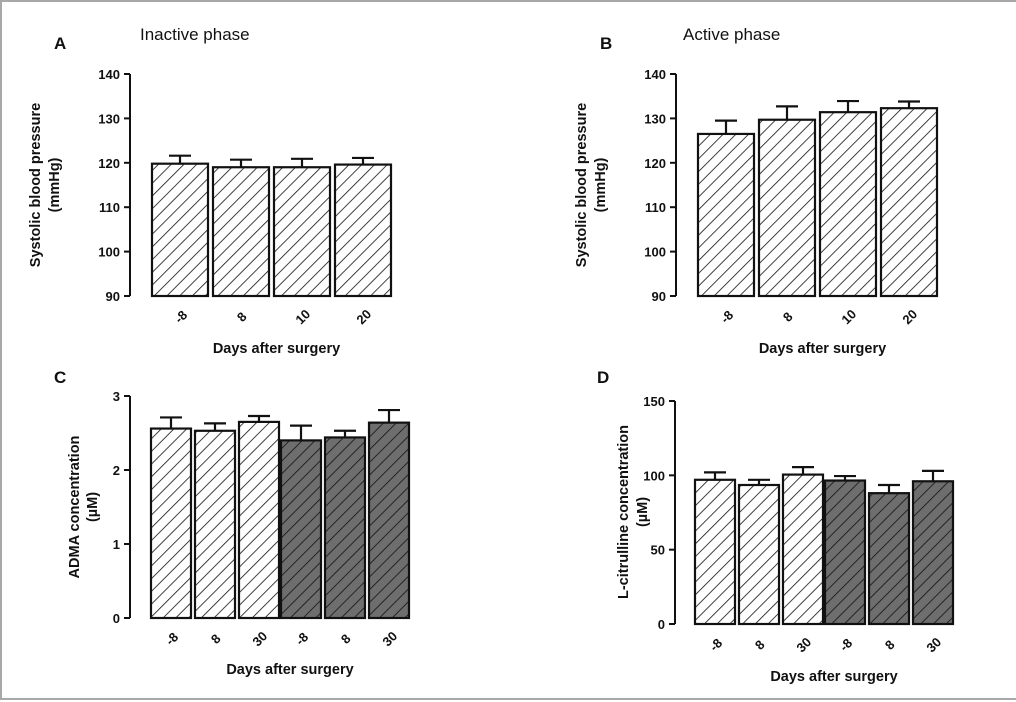 The image size is (1016, 702). Describe the element at coordinates (116, 470) in the screenshot. I see `y-tick-label: 2` at that location.